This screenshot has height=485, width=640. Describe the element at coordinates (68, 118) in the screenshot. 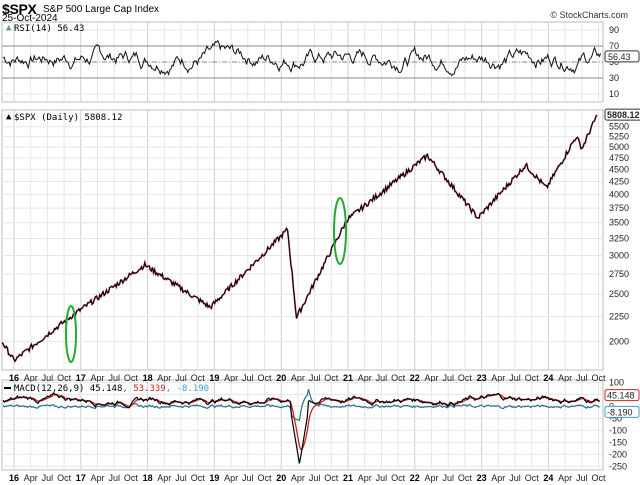

I see `svg-text: $SPX (Daily) 5808.12` at that location.